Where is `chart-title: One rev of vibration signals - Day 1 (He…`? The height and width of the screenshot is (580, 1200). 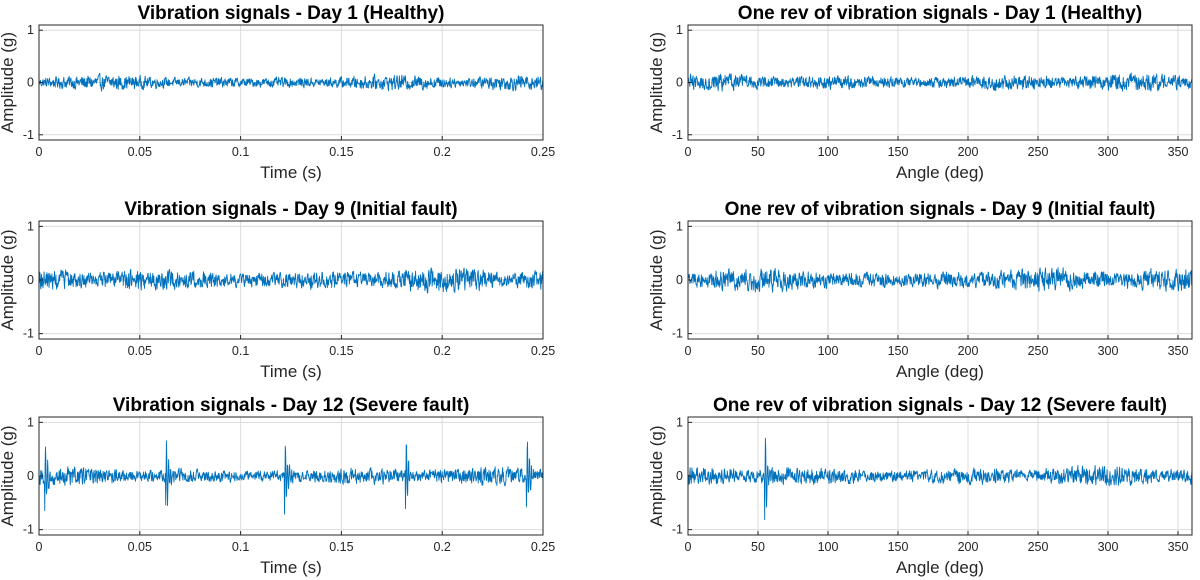 chart-title: One rev of vibration signals - Day 1 (He… is located at coordinates (940, 13).